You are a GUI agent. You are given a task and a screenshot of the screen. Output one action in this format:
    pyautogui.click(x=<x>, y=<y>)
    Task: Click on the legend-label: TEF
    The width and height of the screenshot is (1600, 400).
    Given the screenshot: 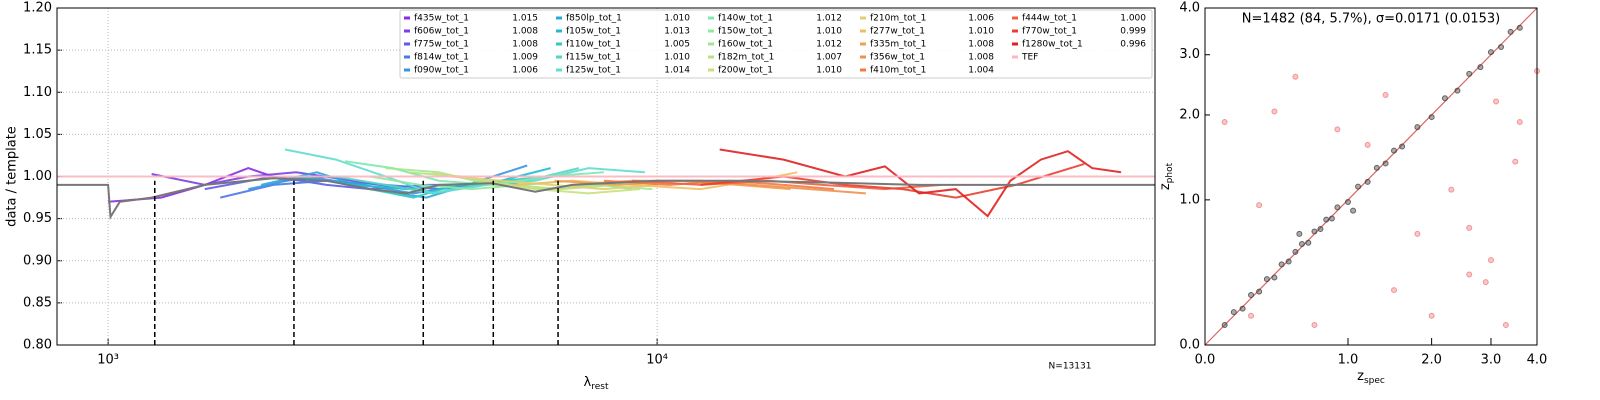 What is the action you would take?
    pyautogui.click(x=1029, y=58)
    